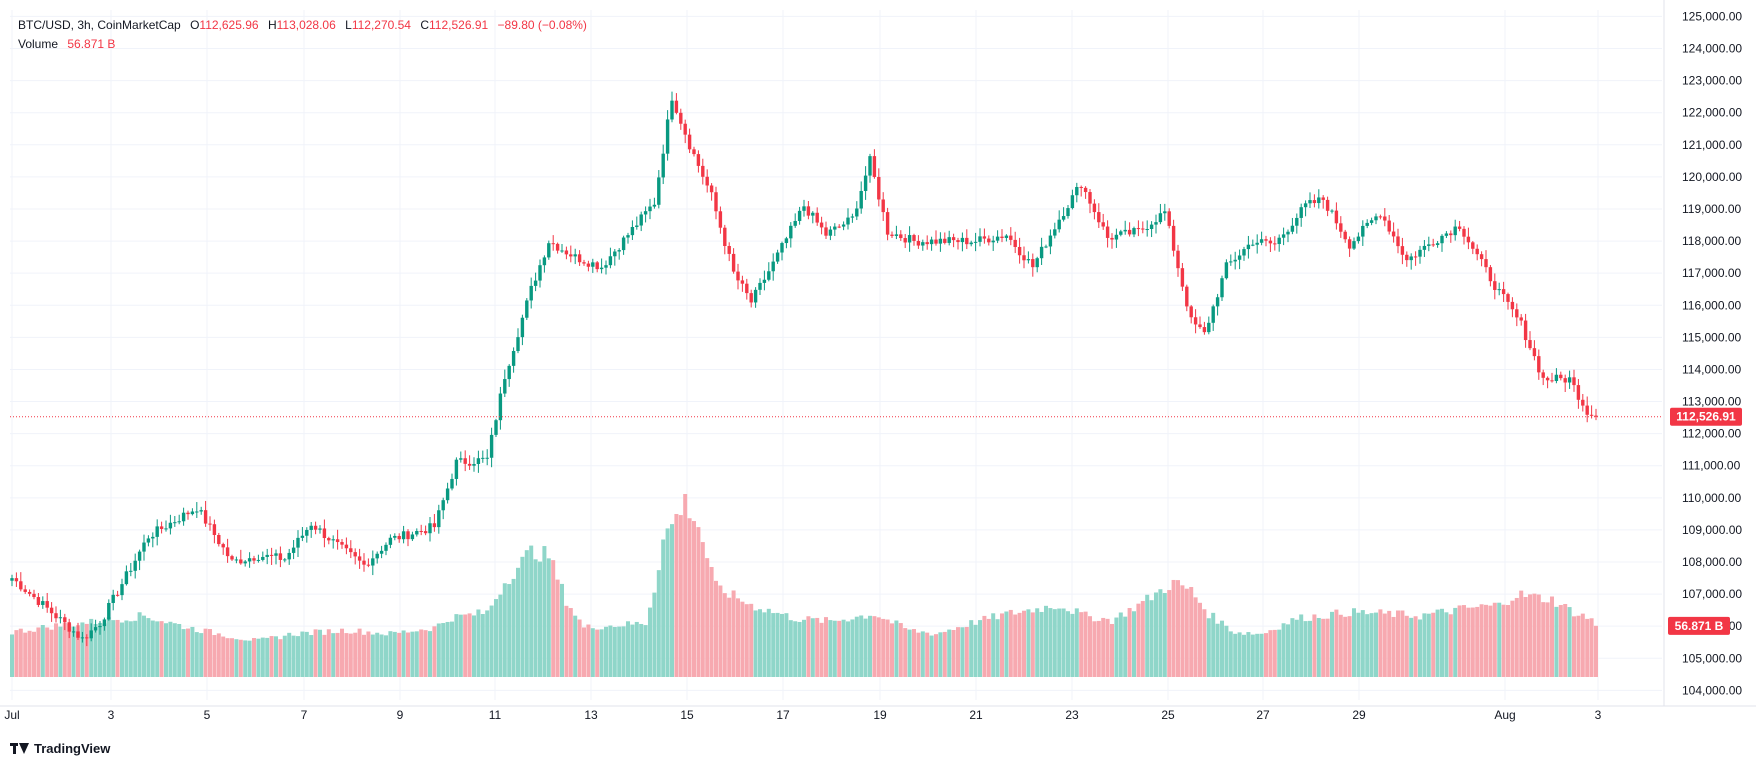 This screenshot has width=1756, height=766. What do you see at coordinates (38, 44) in the screenshot?
I see `volume-label: Volume` at bounding box center [38, 44].